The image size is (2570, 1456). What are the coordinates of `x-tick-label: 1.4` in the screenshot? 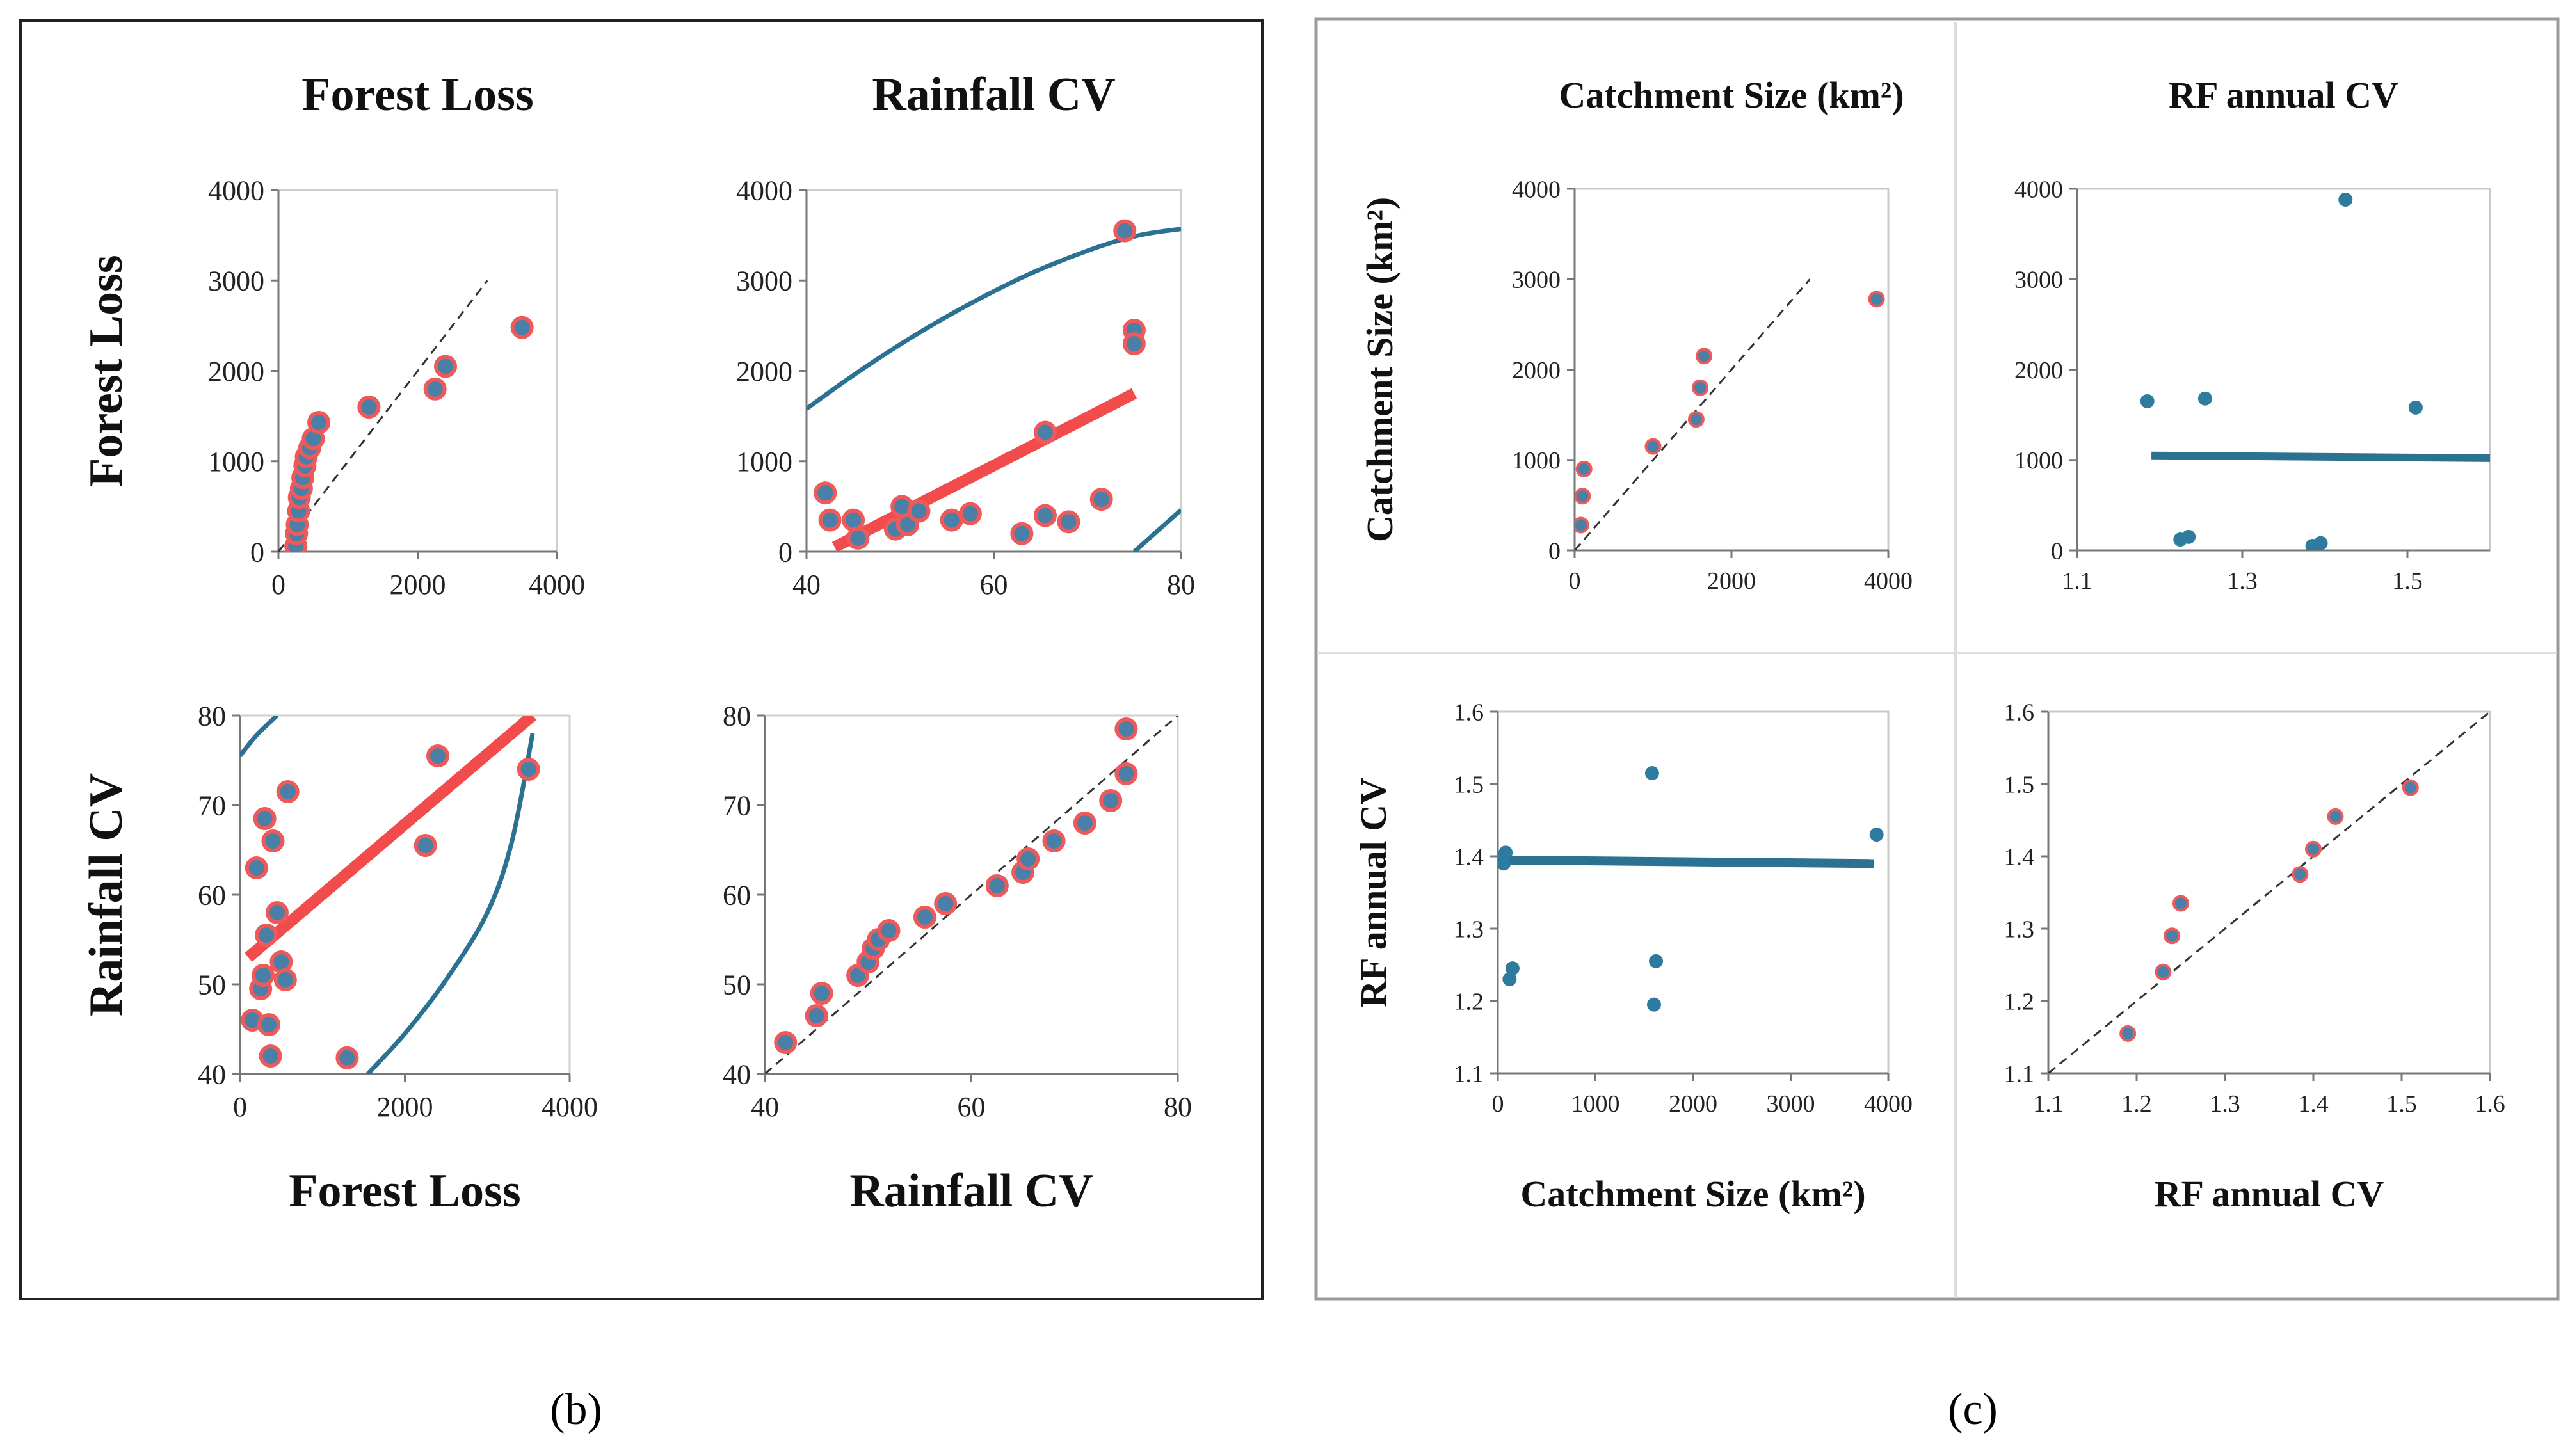 It's located at (2313, 1104).